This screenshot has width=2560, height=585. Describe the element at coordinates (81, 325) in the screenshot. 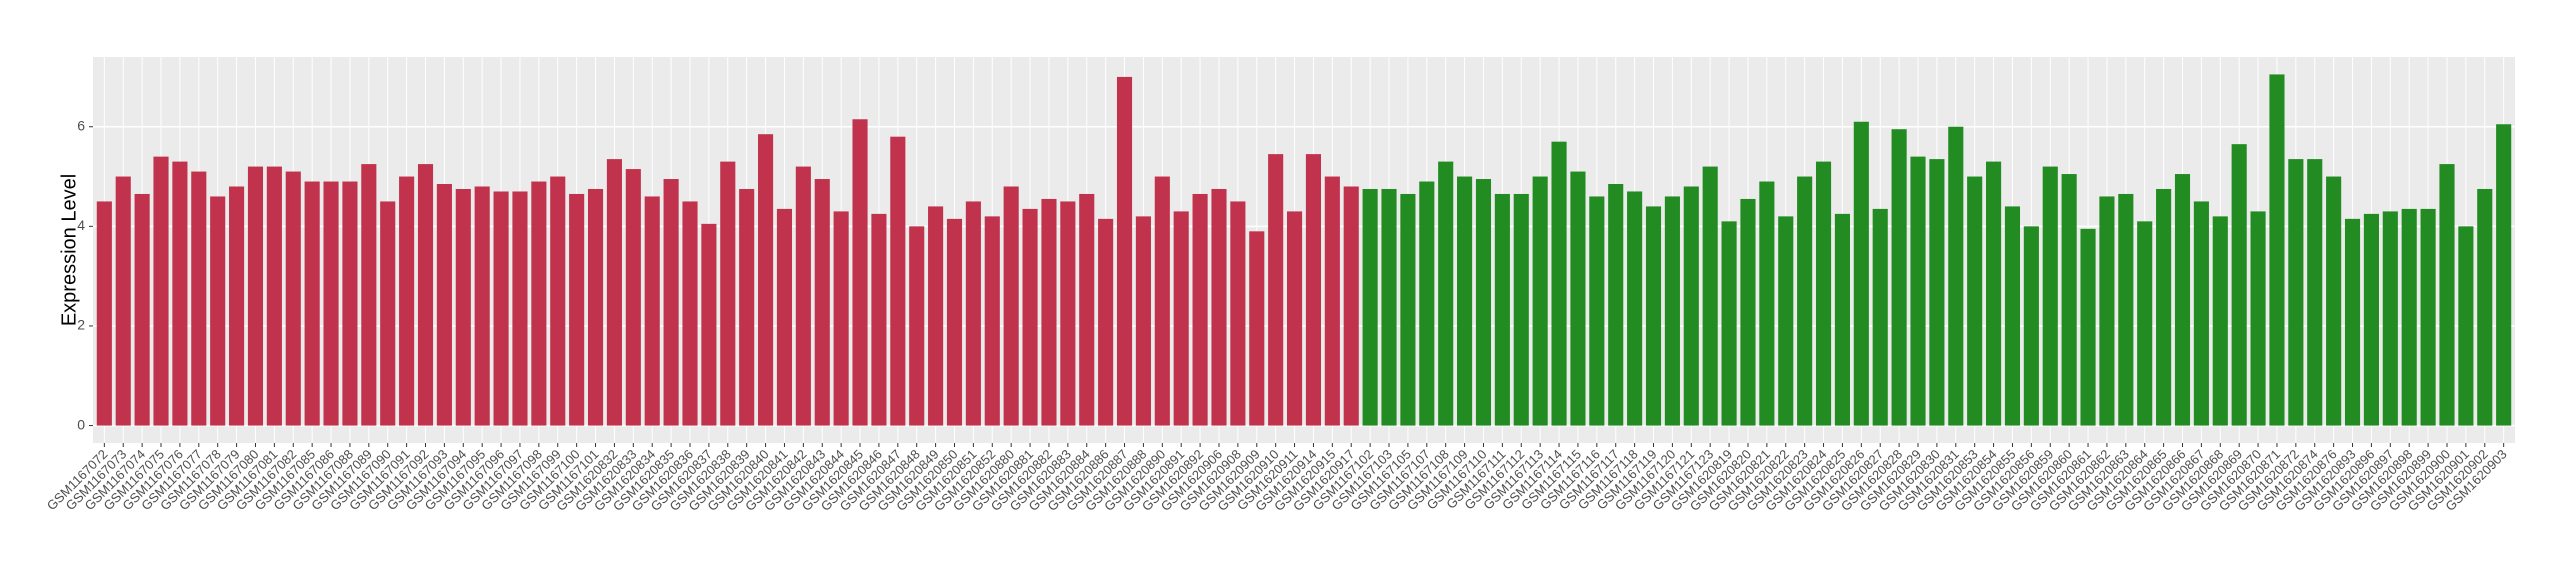

I see `y-tick-label: 2` at that location.